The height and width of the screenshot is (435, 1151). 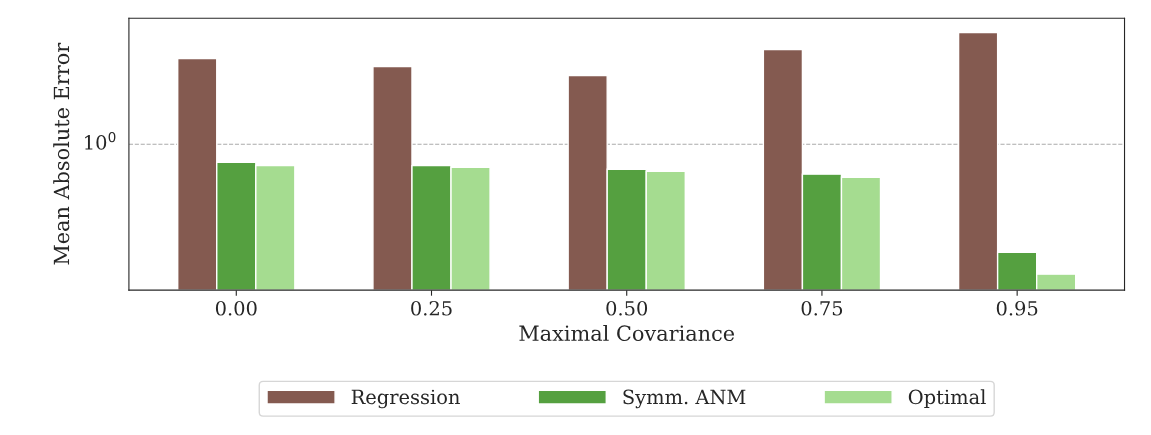 What do you see at coordinates (100, 140) in the screenshot?
I see `text: 10$^{0}$` at bounding box center [100, 140].